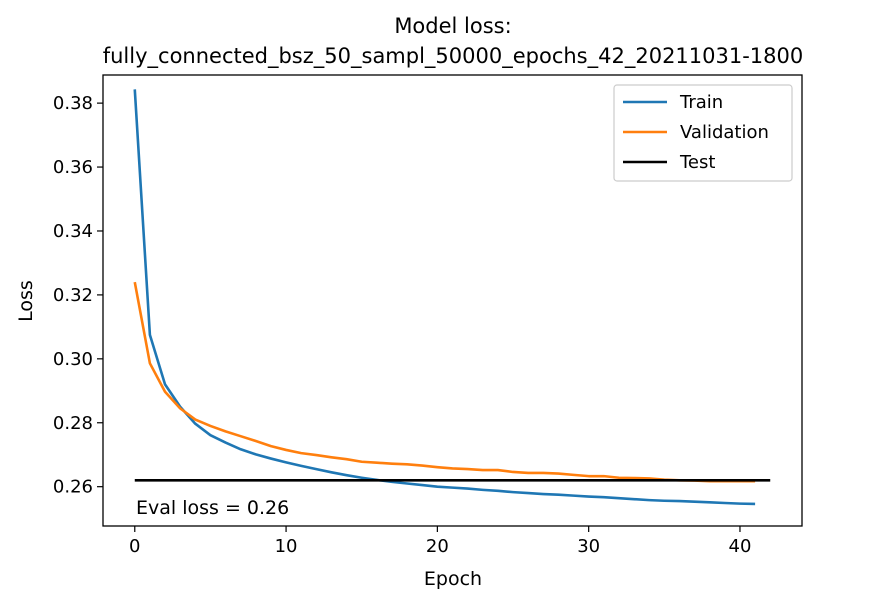 The height and width of the screenshot is (605, 885). Describe the element at coordinates (697, 162) in the screenshot. I see `legend-label-test: Test` at that location.